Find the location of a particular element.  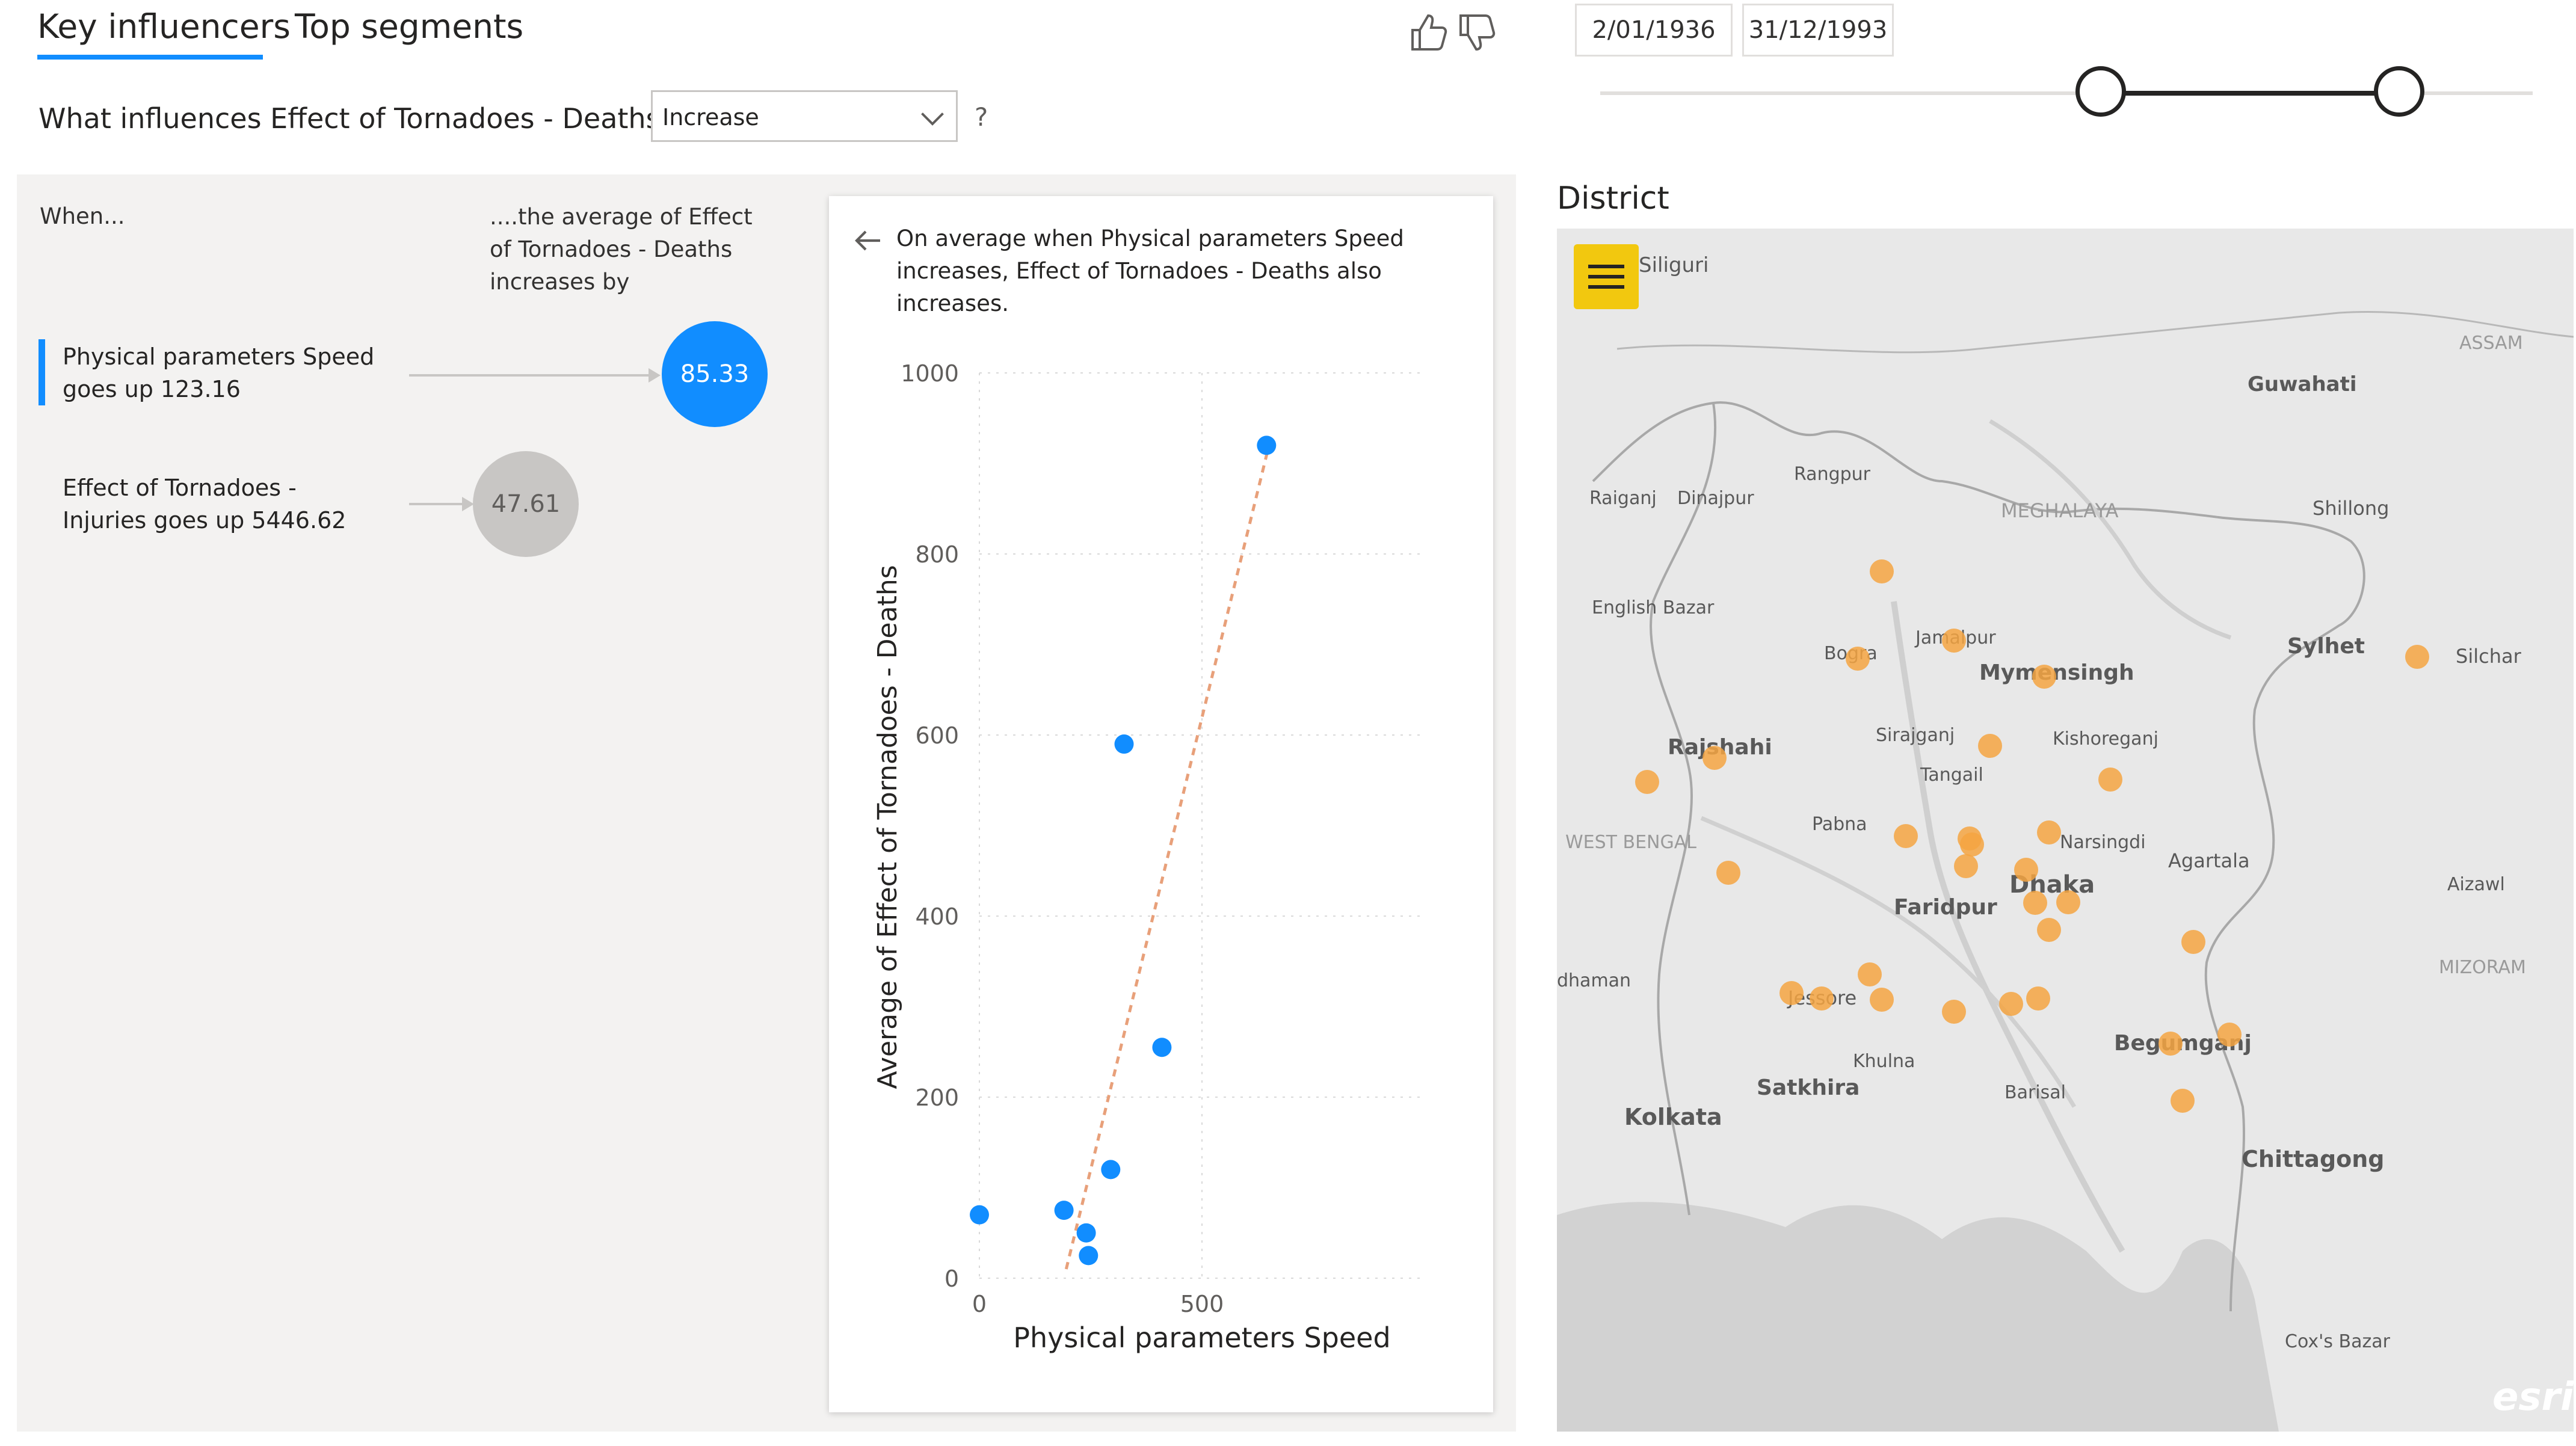

y-tick-label: 800 is located at coordinates (937, 554).